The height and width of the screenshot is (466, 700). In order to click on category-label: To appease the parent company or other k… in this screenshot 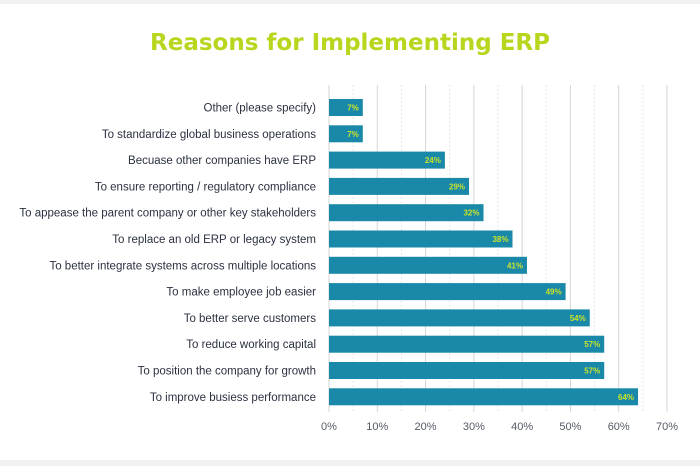, I will do `click(167, 214)`.